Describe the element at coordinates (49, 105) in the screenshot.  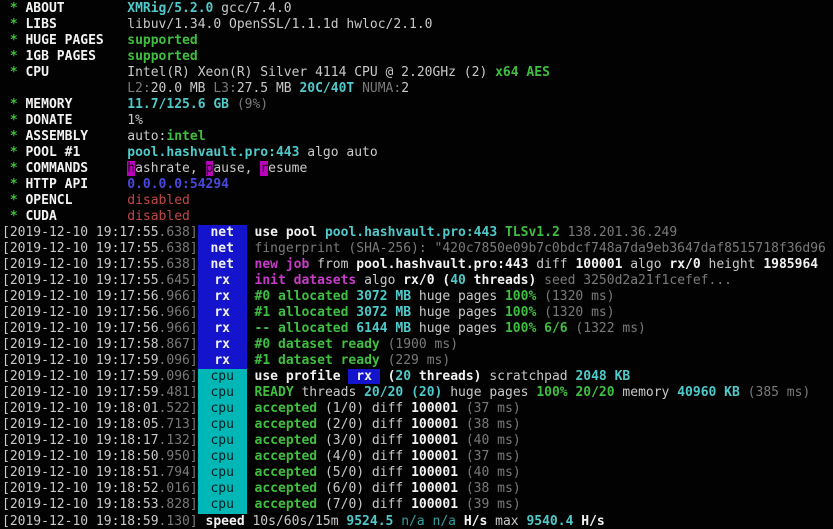
I see `text-segment: MEMORY` at that location.